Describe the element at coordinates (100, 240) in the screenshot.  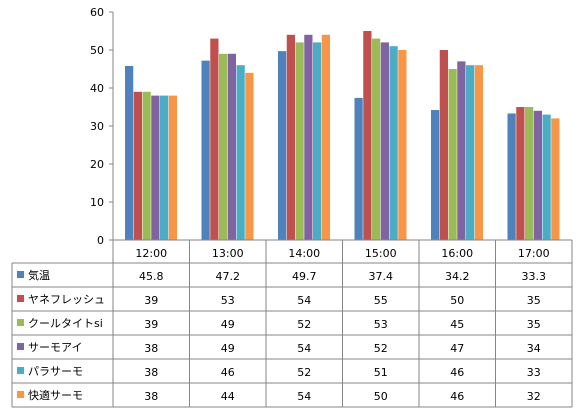
I see `y-tick-label: 0` at that location.